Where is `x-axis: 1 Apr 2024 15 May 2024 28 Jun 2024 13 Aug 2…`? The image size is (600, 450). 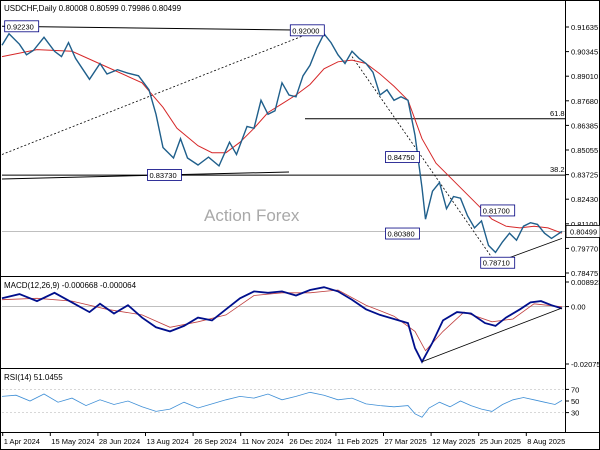
x-axis: 1 Apr 2024 15 May 2024 28 Jun 2024 13 Aug 2… is located at coordinates (283, 439).